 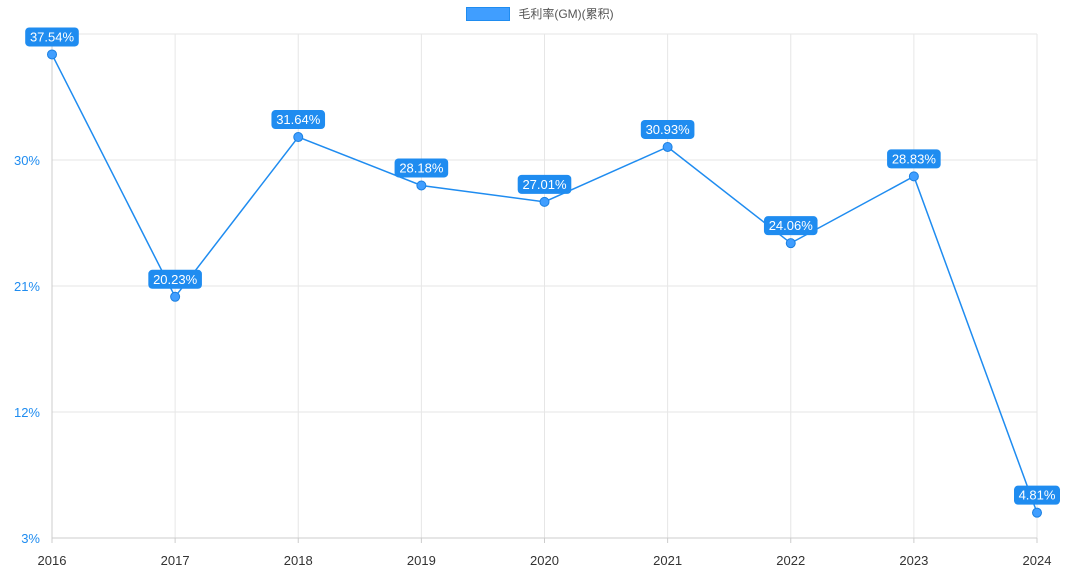 What do you see at coordinates (790, 560) in the screenshot?
I see `x-tick-label: 2022` at bounding box center [790, 560].